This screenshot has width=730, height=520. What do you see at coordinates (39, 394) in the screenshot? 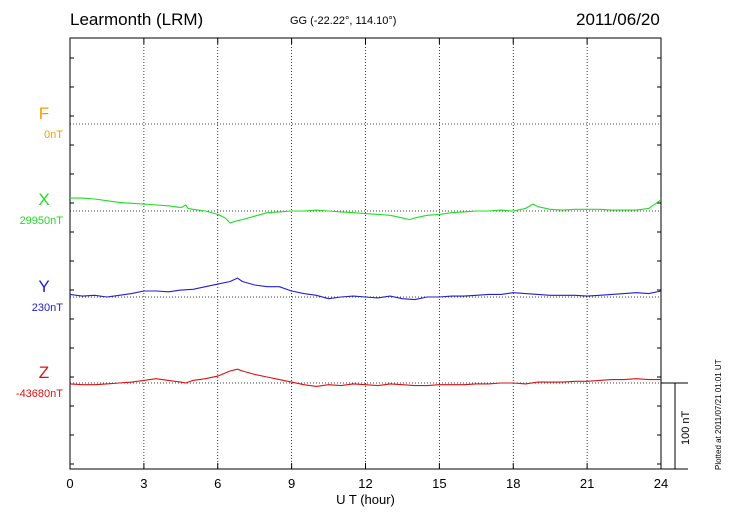
I see `series-baseline-z: -43680nT` at bounding box center [39, 394].